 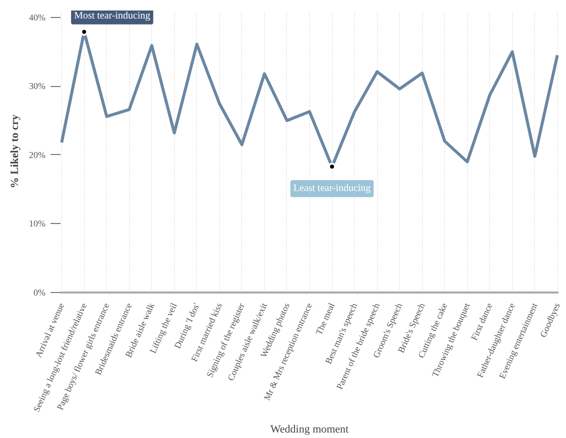 What do you see at coordinates (40, 293) in the screenshot?
I see `y-tick-label: 0%` at bounding box center [40, 293].